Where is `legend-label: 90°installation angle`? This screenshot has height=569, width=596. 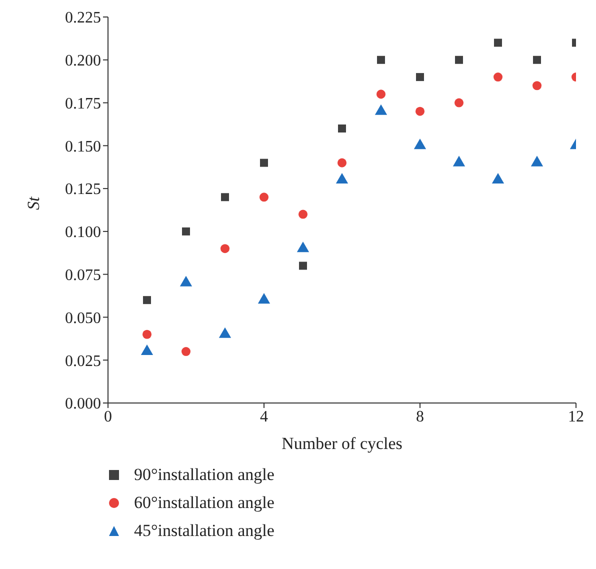 legend-label: 90°installation angle is located at coordinates (204, 475).